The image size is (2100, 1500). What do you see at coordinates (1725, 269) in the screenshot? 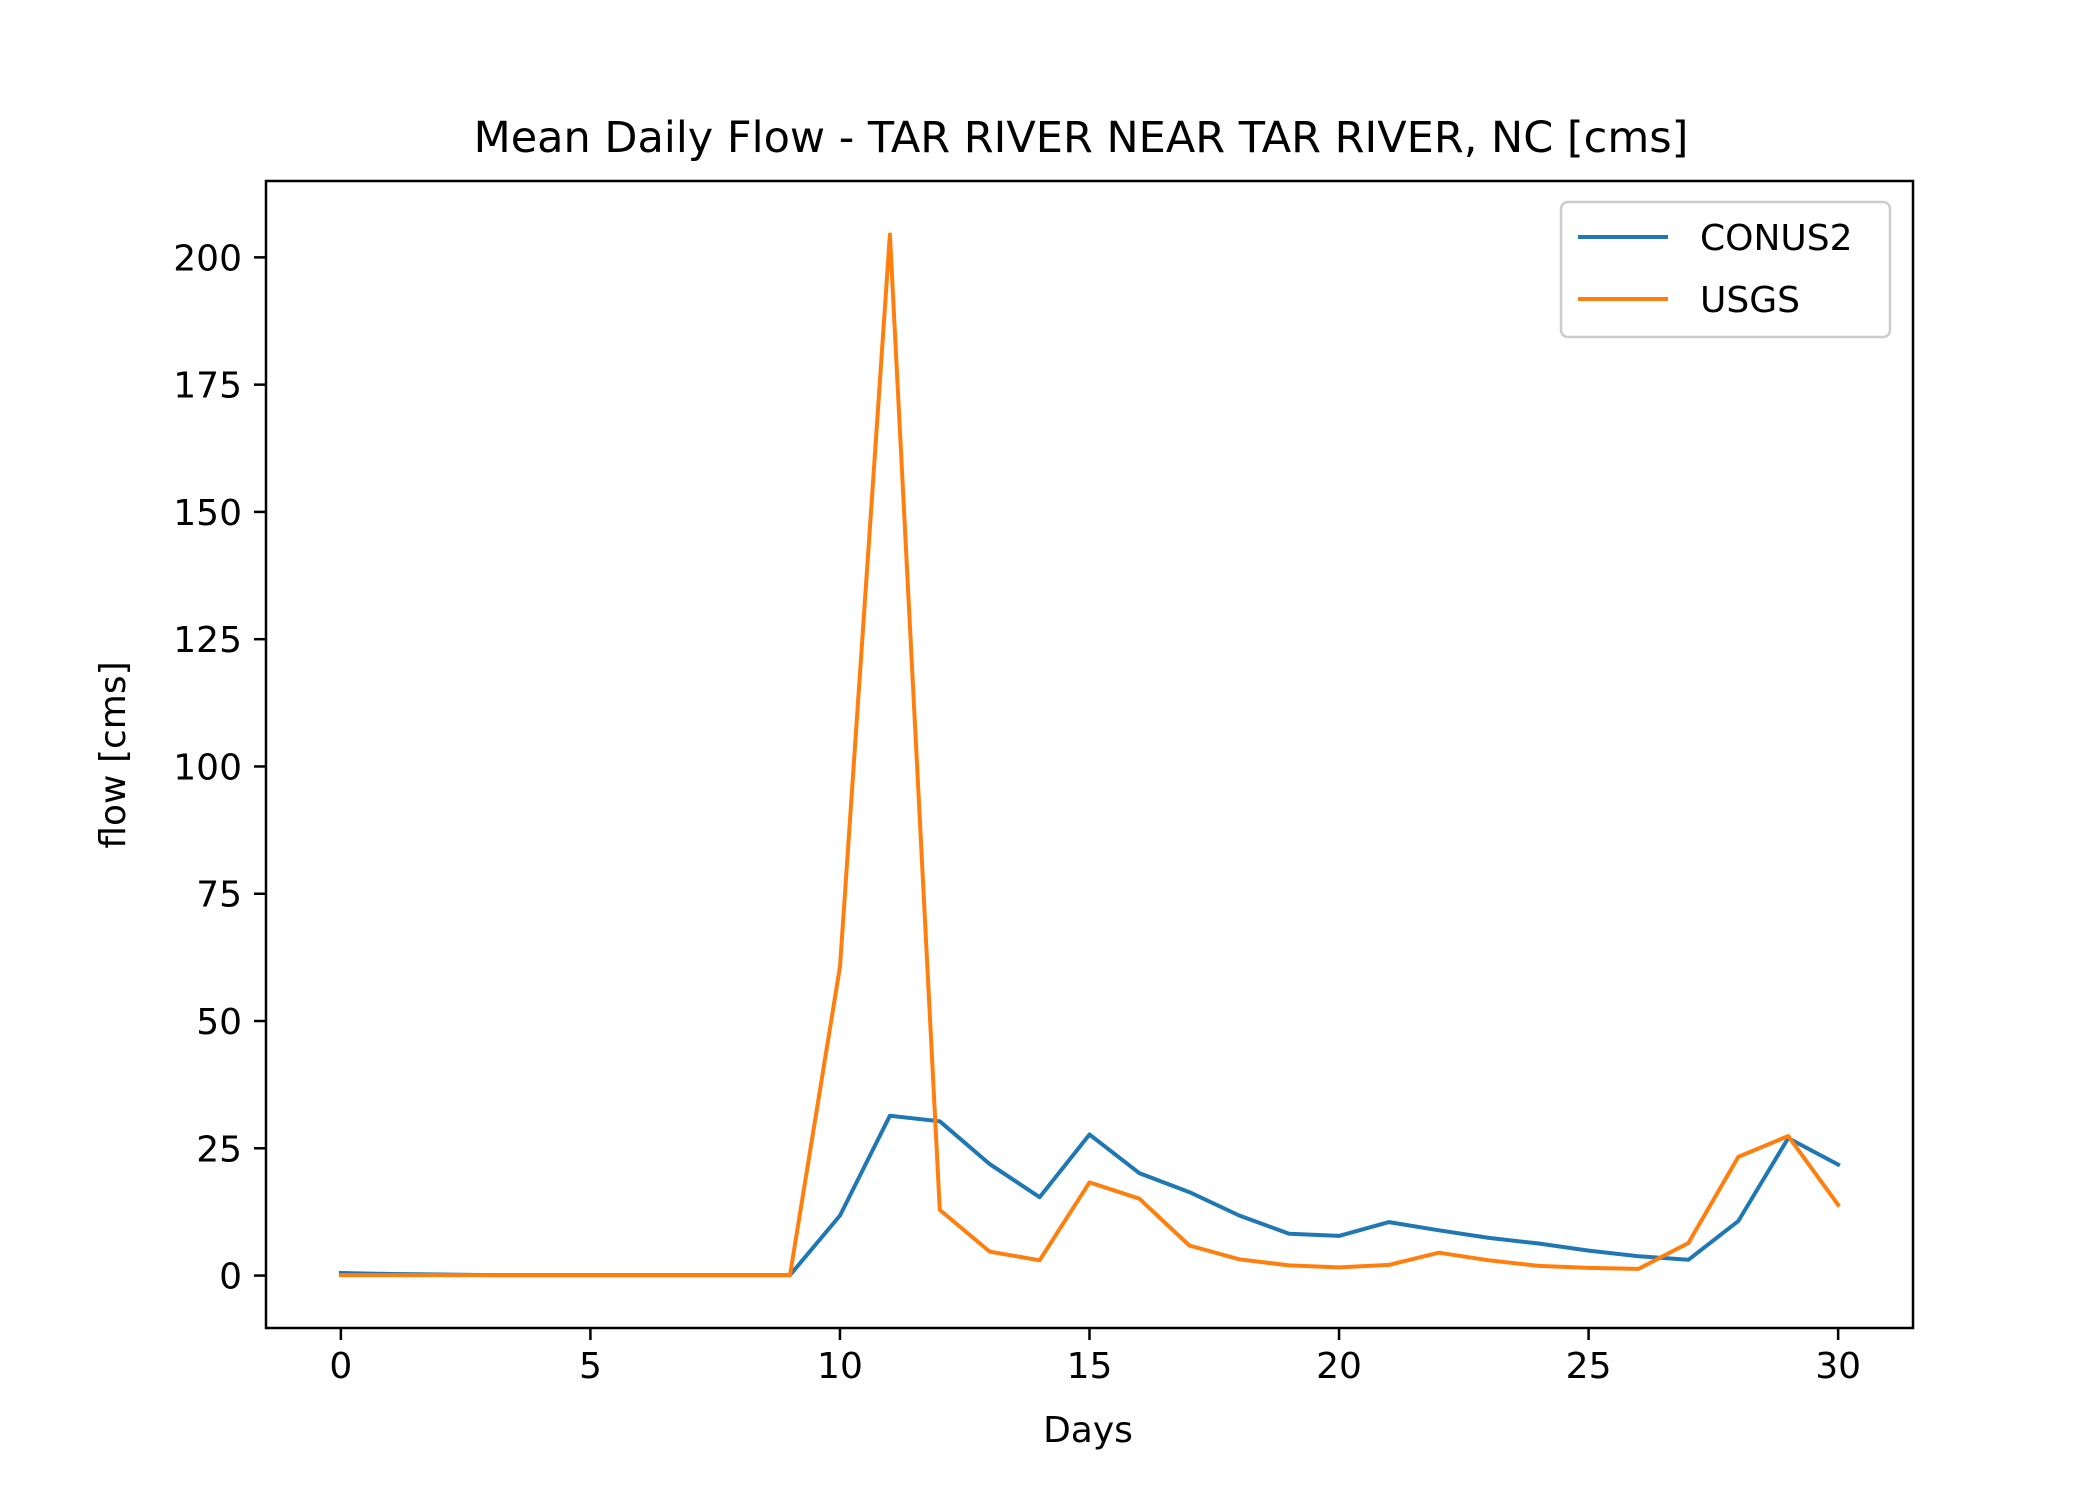
I see `legend: CONUS2 USGS` at bounding box center [1725, 269].